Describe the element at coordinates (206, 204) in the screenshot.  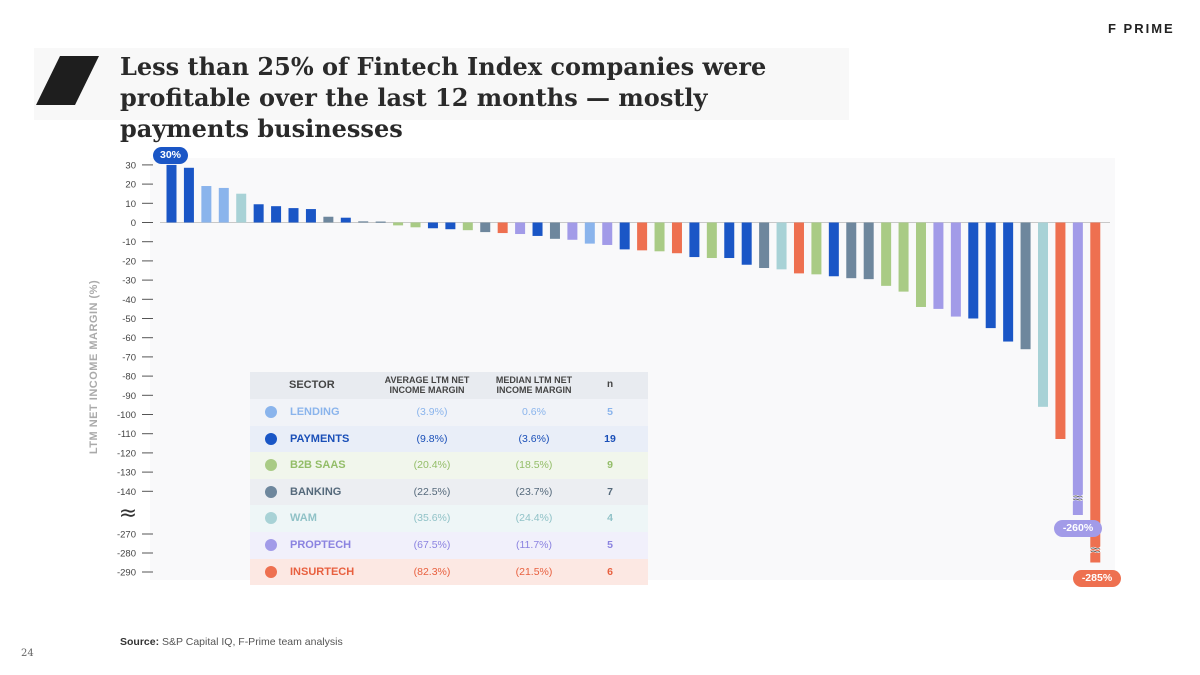
I see `bar-lending` at that location.